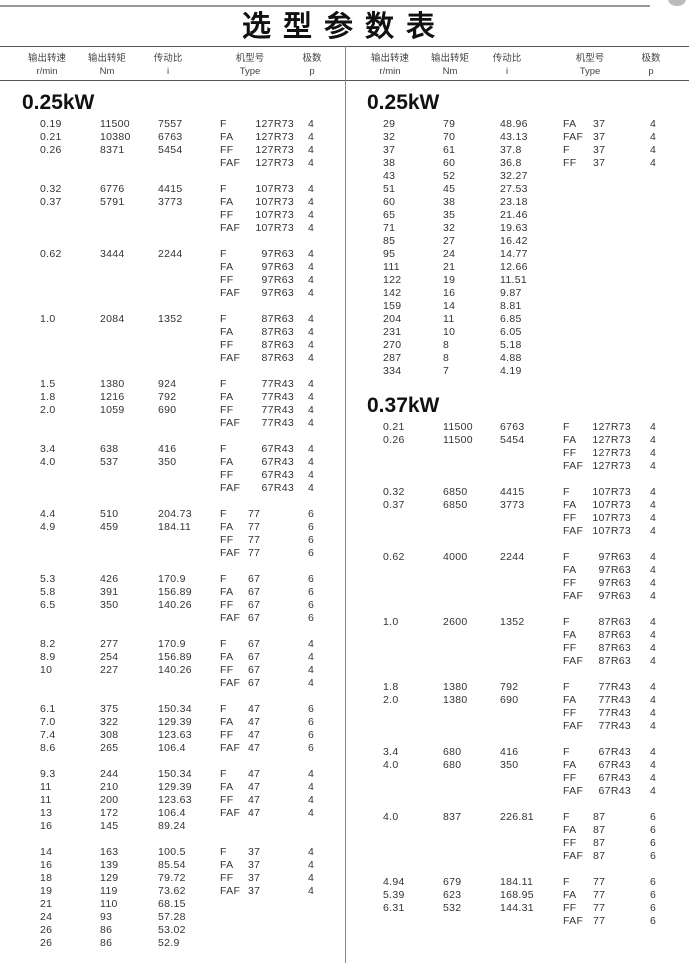  Describe the element at coordinates (511, 358) in the screenshot. I see `ratio-cell: 4.88` at that location.